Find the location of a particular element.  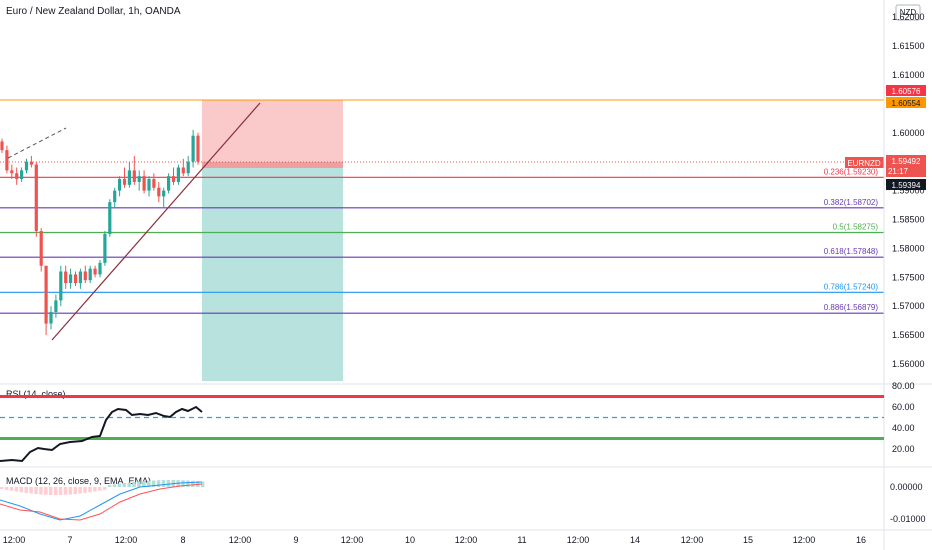

macd-tick-label: 0.00000 is located at coordinates (906, 487).